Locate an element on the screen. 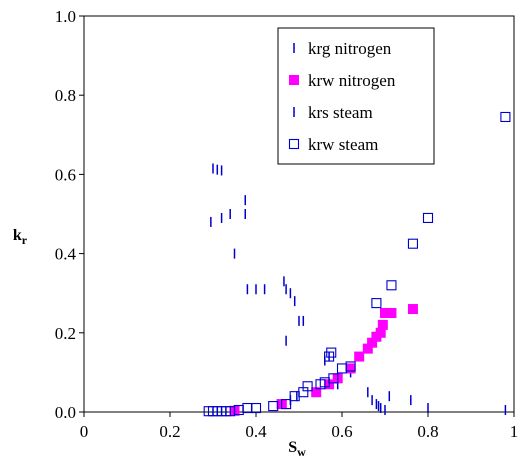 The height and width of the screenshot is (468, 523). x-tick-label: 0.2 is located at coordinates (169, 431).